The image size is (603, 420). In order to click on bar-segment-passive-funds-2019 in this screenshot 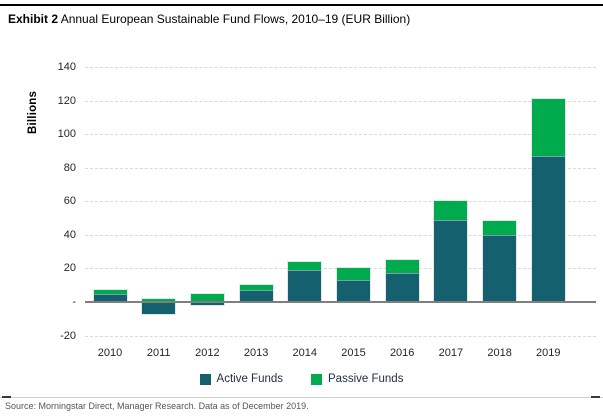, I will do `click(548, 127)`.